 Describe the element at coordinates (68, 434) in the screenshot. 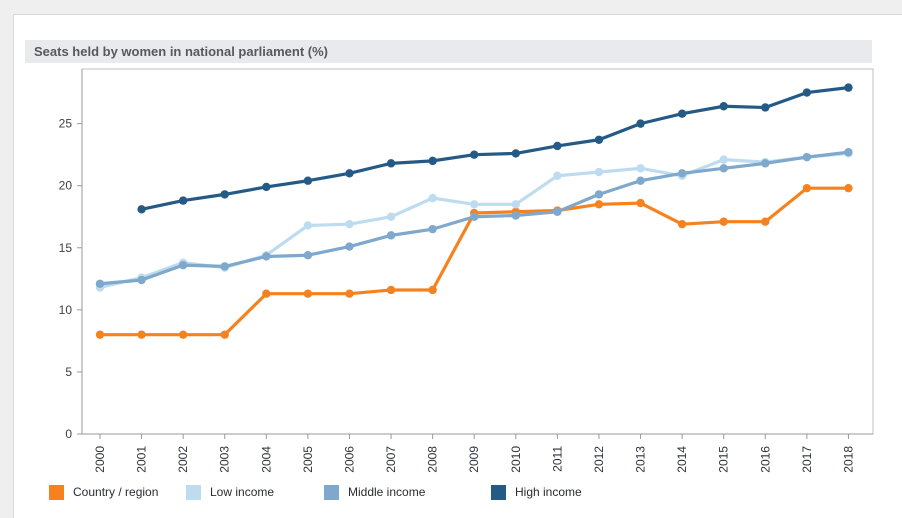

I see `y-tick-label: 0` at that location.